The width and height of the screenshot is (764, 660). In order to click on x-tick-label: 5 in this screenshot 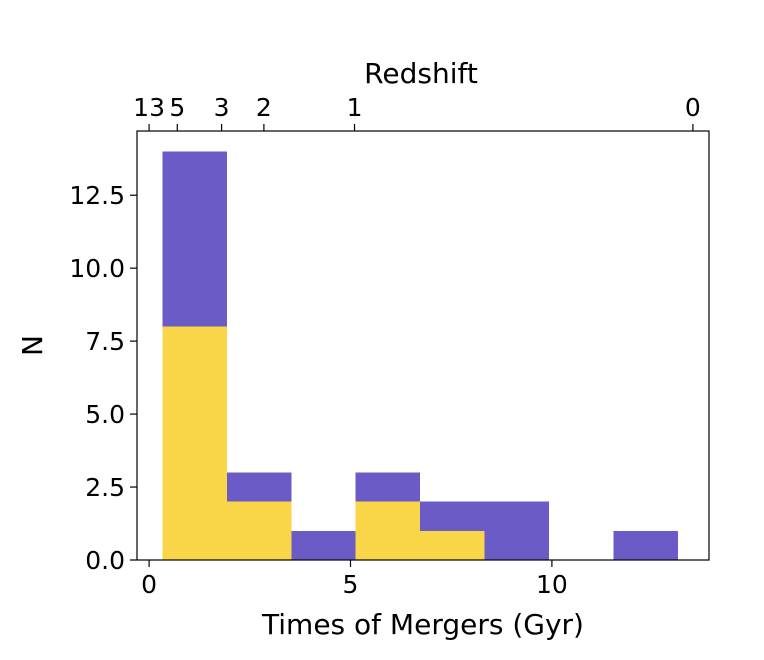, I will do `click(351, 584)`.